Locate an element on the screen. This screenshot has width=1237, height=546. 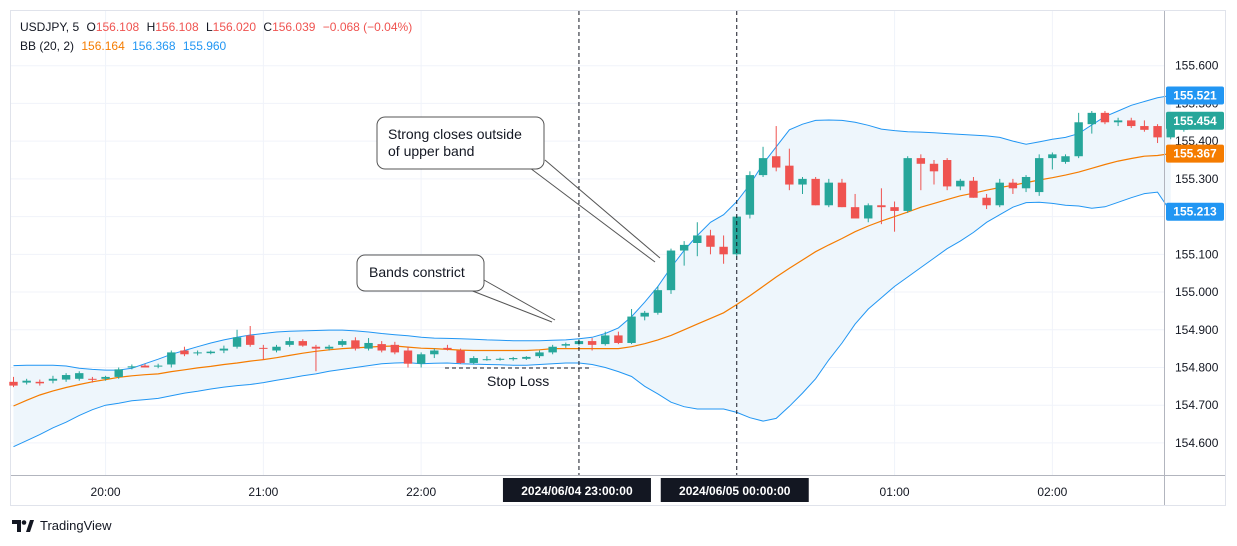
annotation-box is located at coordinates (420, 273).